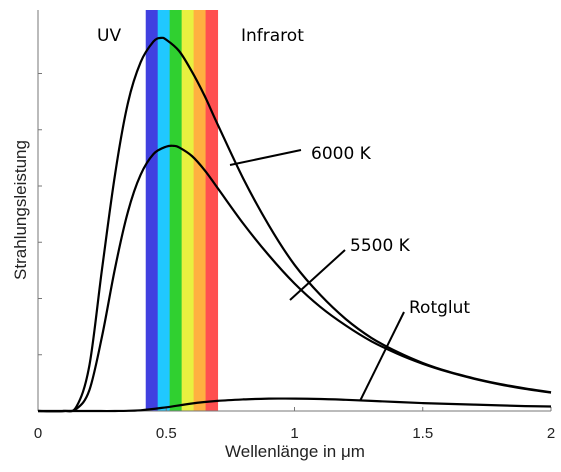 Image resolution: width=561 pixels, height=472 pixels. I want to click on annotation-uv: UV, so click(109, 36).